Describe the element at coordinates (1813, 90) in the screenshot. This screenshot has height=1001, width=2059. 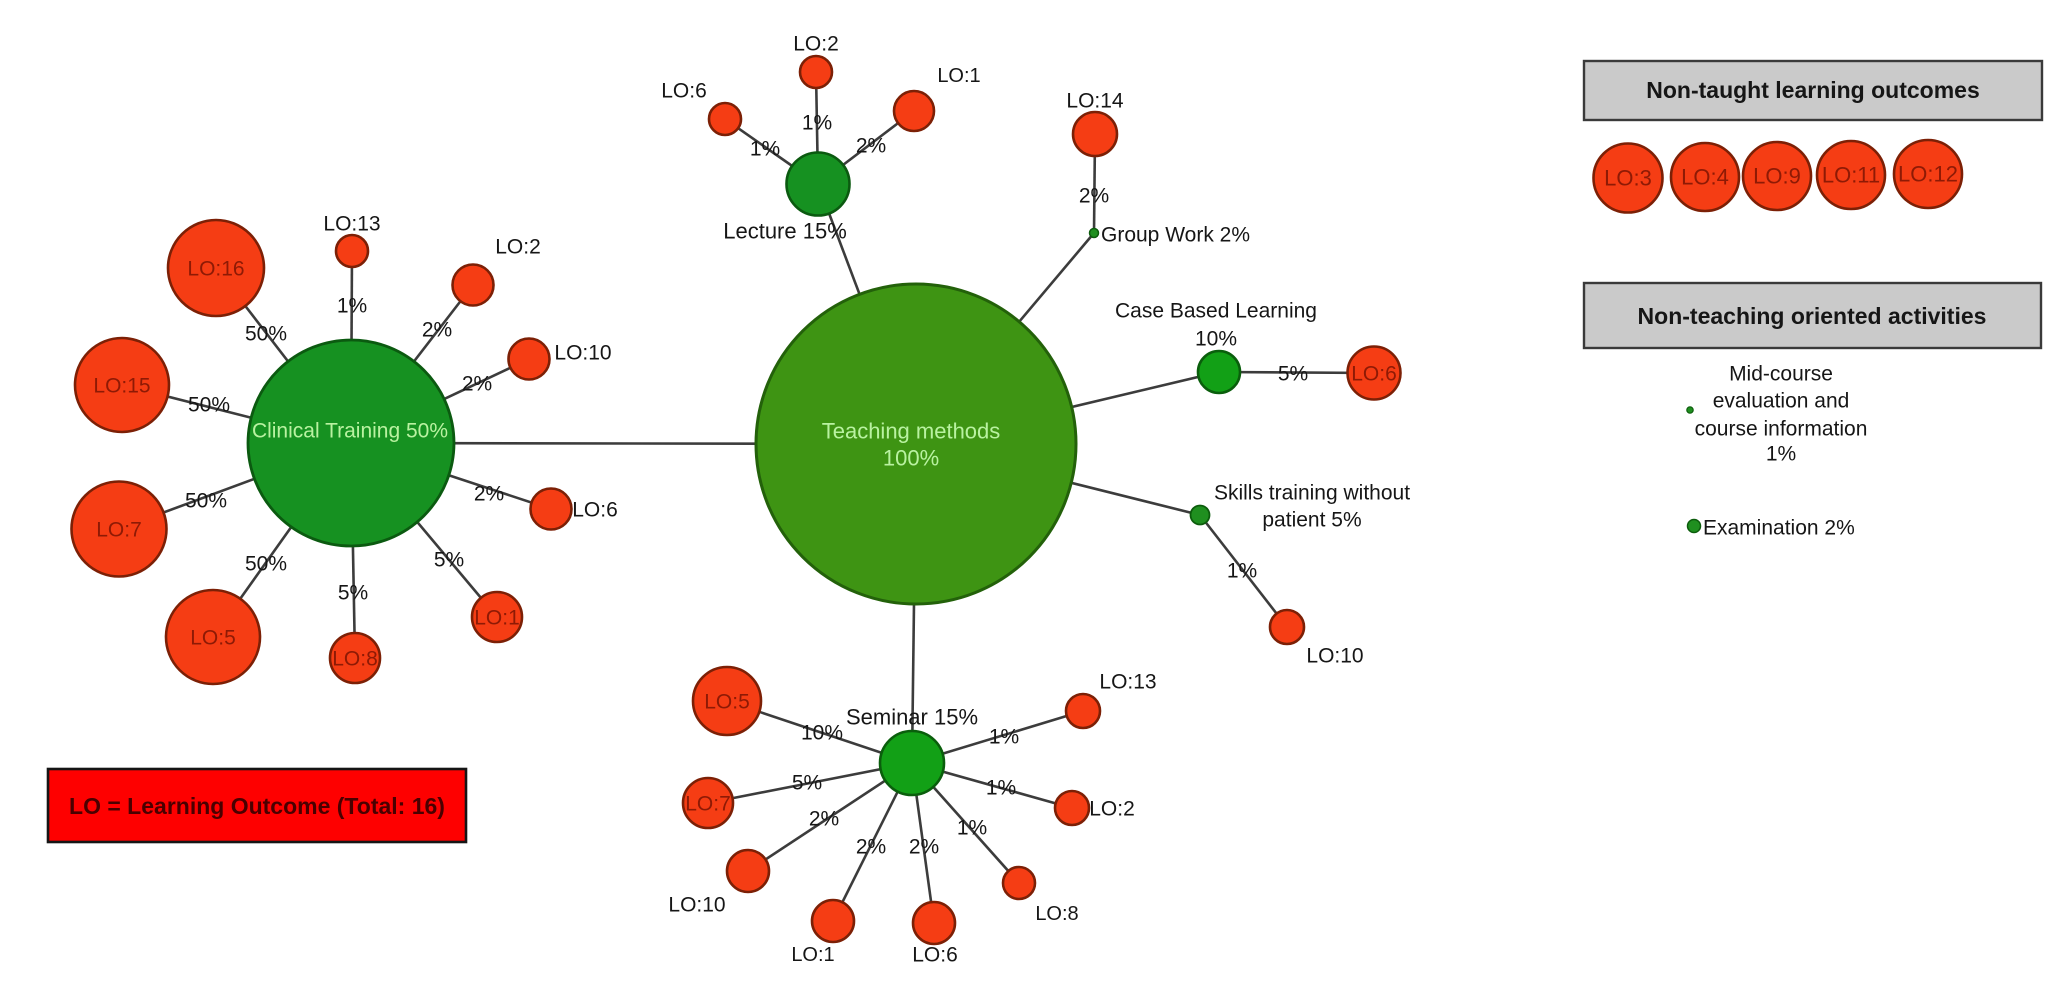
I see `svg-text: Non-taught learning outcomes` at that location.